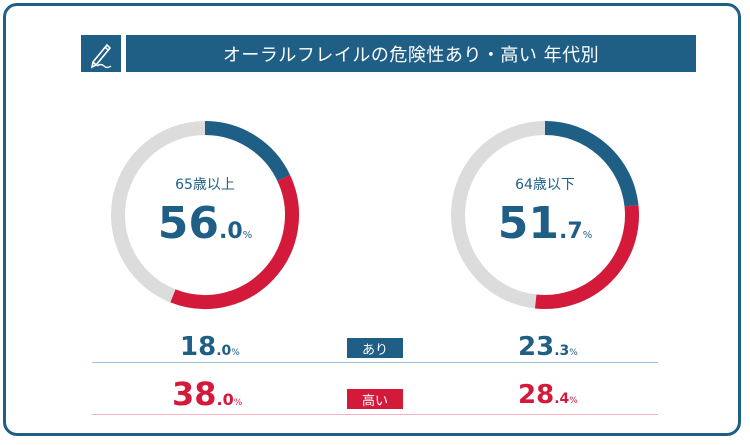 This screenshot has height=445, width=750. What do you see at coordinates (207, 394) in the screenshot?
I see `takai-value-65-over: 38.0%` at bounding box center [207, 394].